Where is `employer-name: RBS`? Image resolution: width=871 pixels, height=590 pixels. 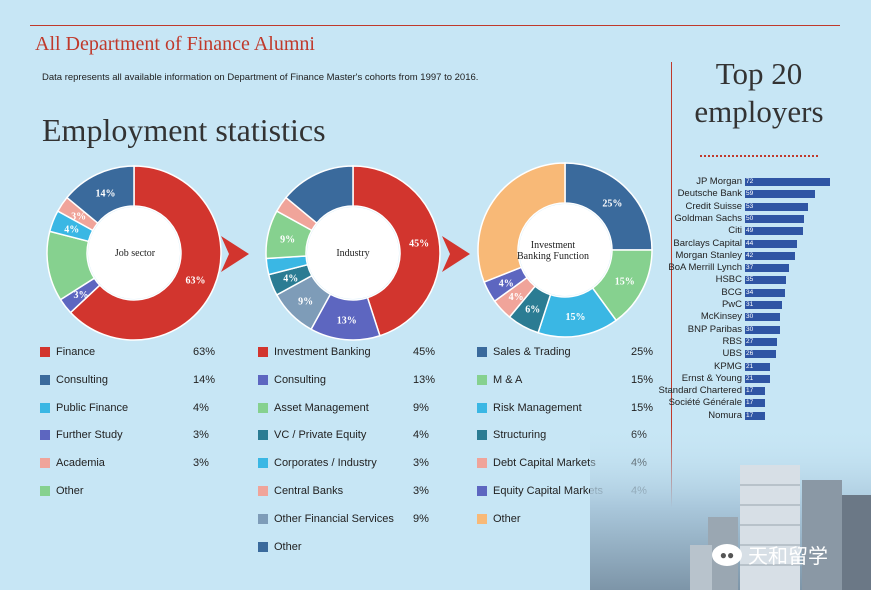
employer-name: RBS is located at coordinates (732, 341).